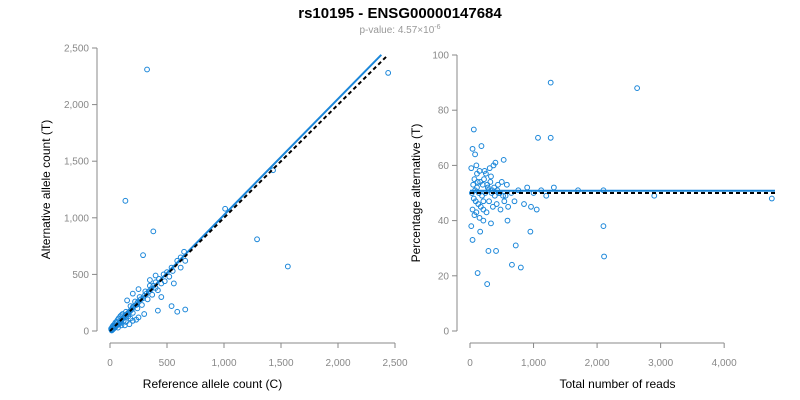  I want to click on y-axis-label: Alternative allele count (T), so click(46, 189).